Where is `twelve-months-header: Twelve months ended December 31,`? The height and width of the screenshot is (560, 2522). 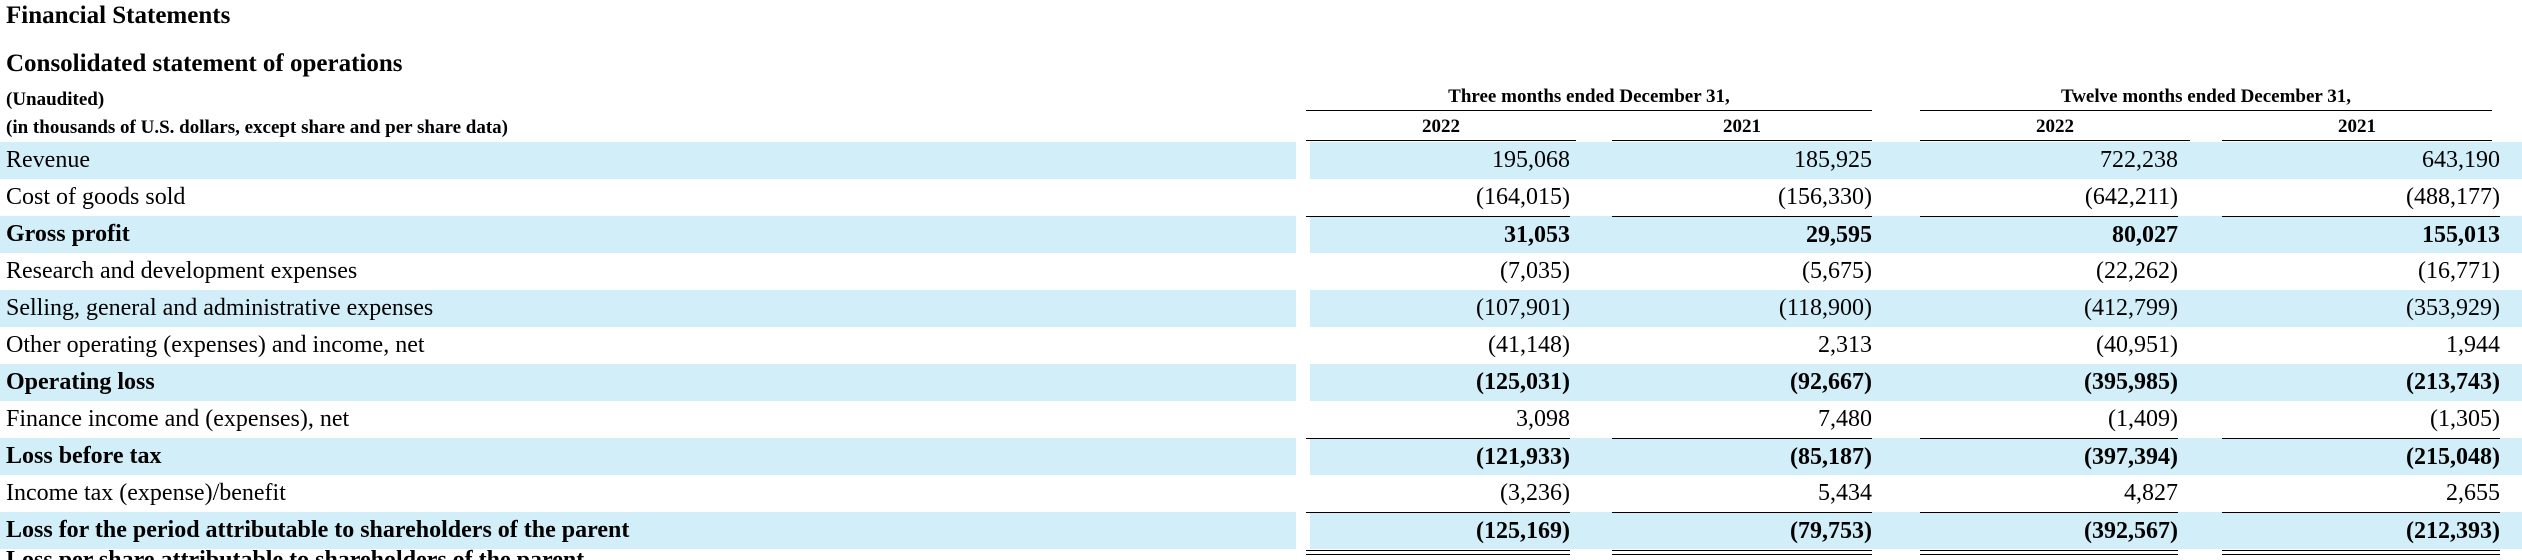
twelve-months-header: Twelve months ended December 31, is located at coordinates (2206, 97).